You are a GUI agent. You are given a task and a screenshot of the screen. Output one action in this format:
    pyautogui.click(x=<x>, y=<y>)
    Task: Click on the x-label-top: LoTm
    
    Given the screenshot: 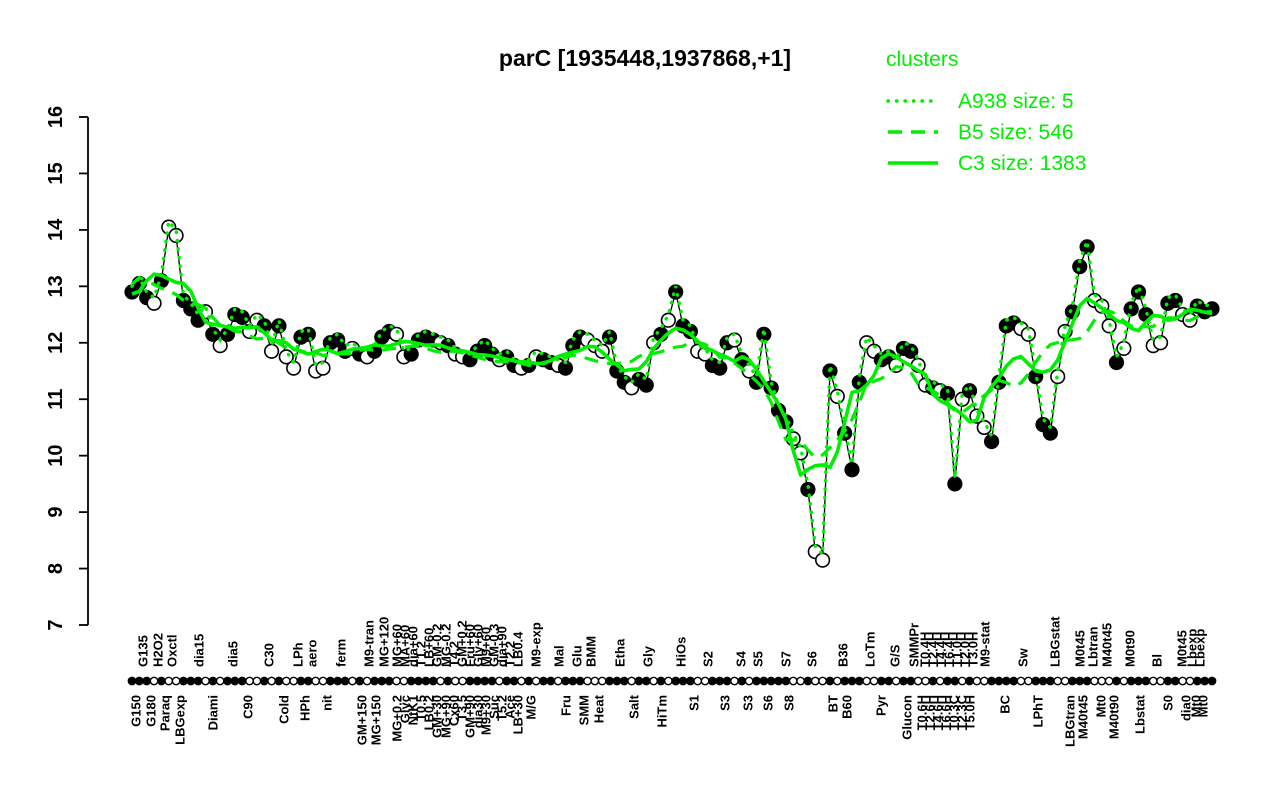 What is the action you would take?
    pyautogui.click(x=870, y=649)
    